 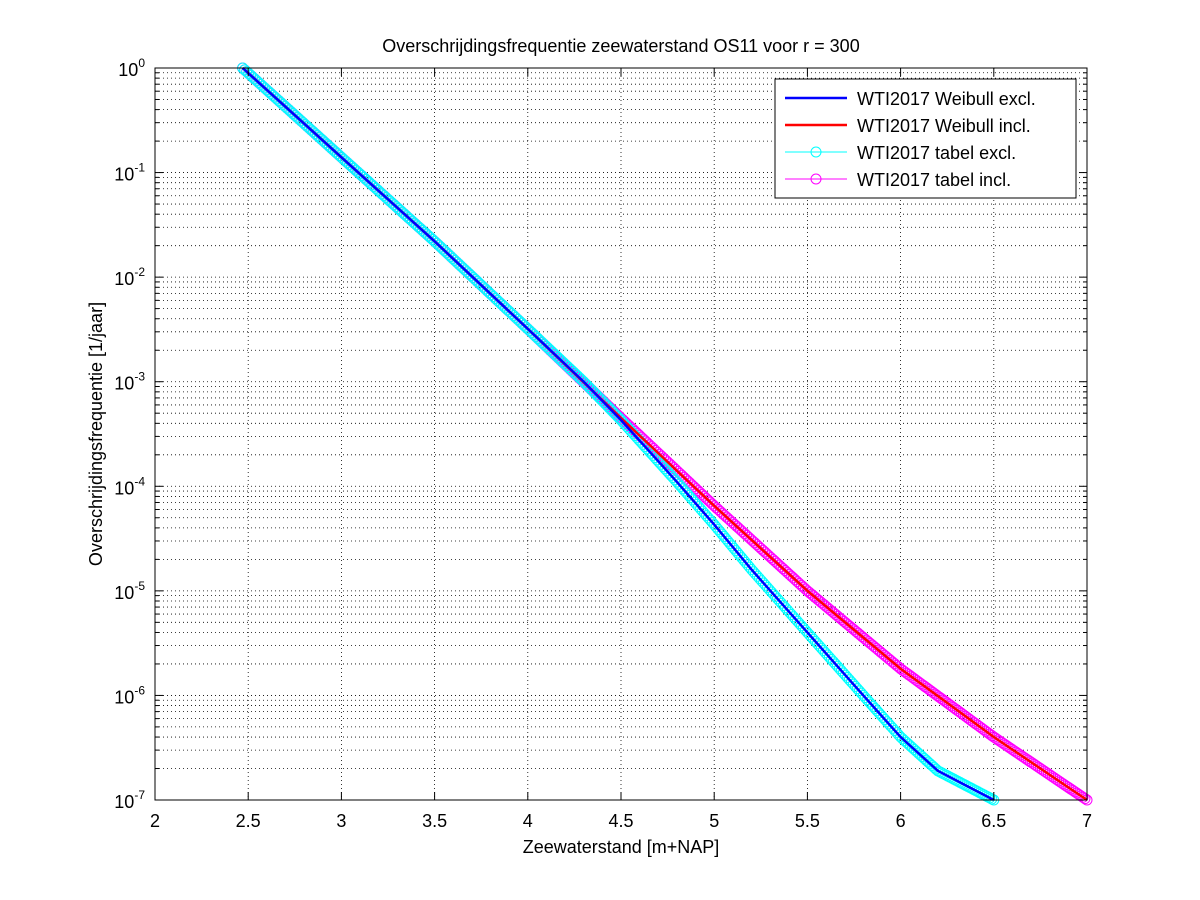 What do you see at coordinates (139, 377) in the screenshot?
I see `y-tick-exponent: -3` at bounding box center [139, 377].